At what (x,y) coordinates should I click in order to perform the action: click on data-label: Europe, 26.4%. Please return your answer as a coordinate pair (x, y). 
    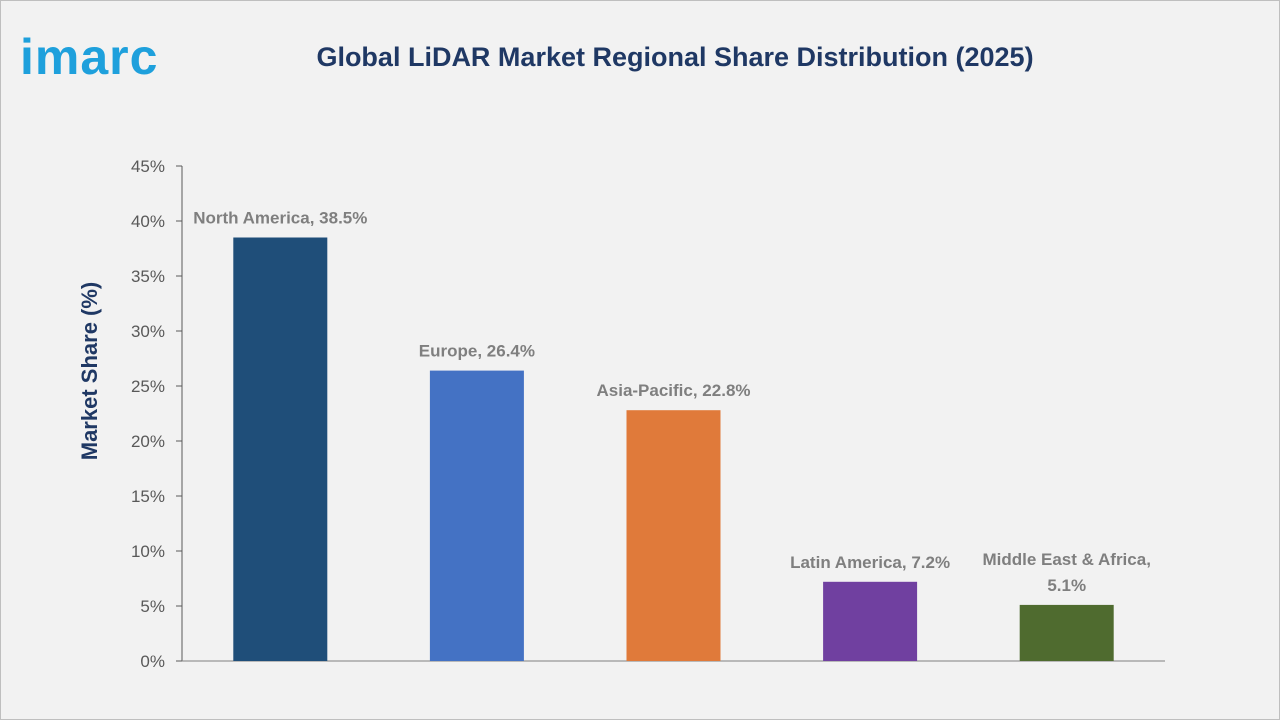
    Looking at the image, I should click on (477, 351).